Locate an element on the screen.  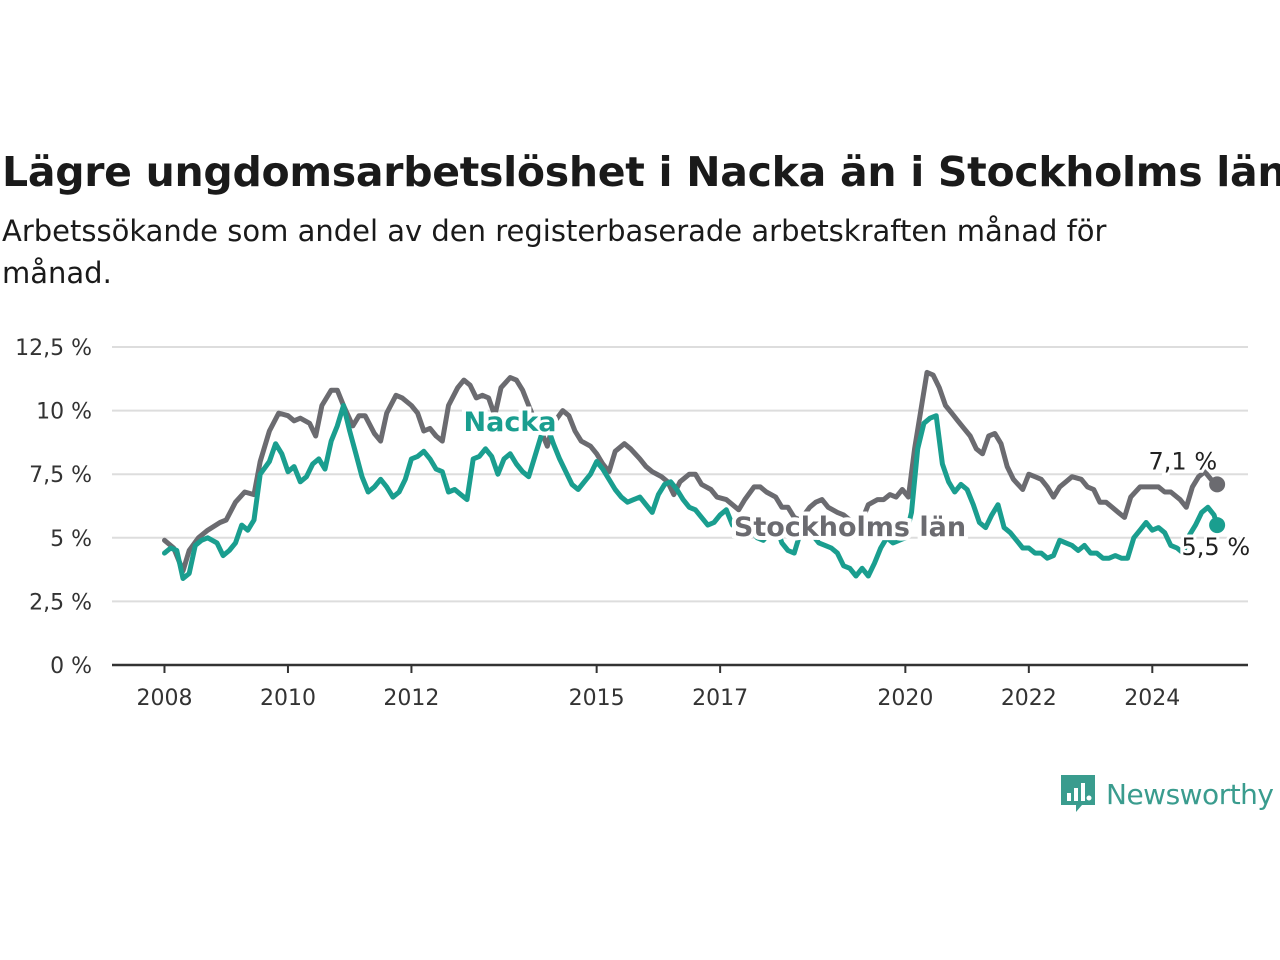
brand-name: Newsworthy is located at coordinates (1190, 794).